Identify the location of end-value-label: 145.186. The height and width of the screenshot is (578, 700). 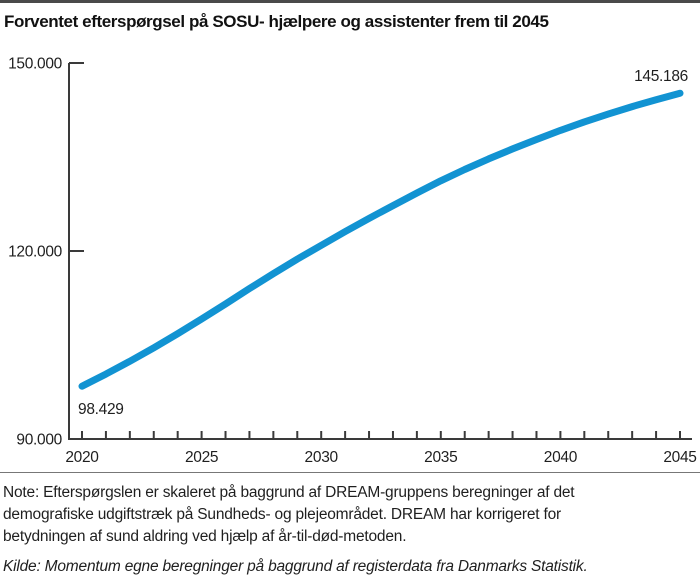
(661, 76).